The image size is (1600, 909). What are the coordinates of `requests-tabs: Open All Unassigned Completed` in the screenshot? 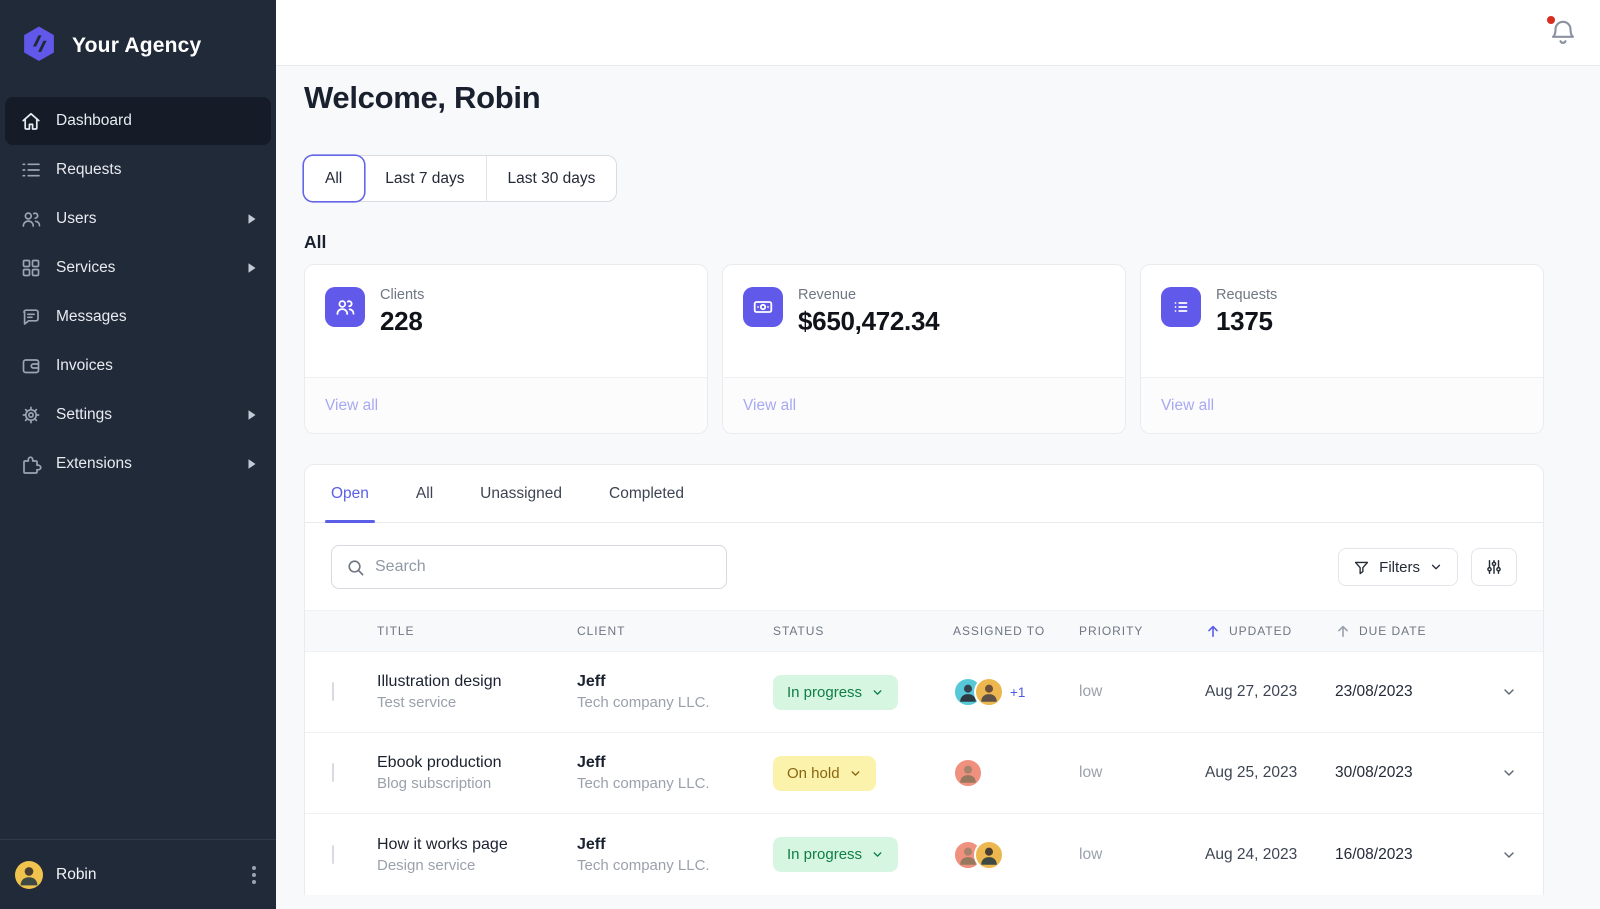 It's located at (924, 494).